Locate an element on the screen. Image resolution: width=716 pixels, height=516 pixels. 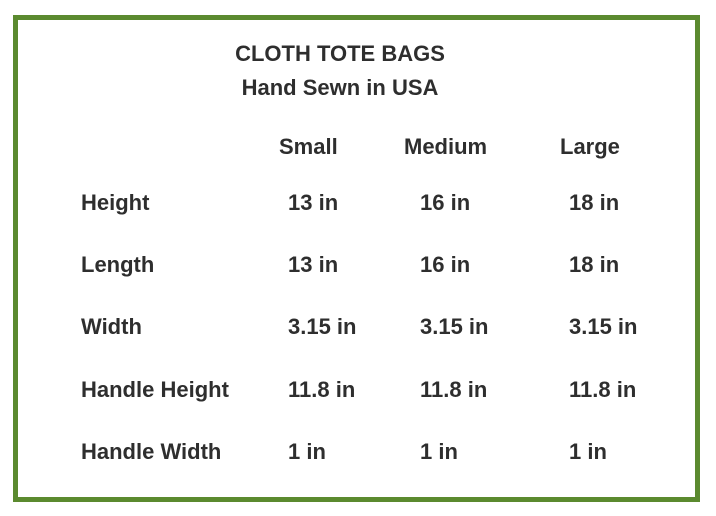
column-header-small: Small is located at coordinates (308, 146).